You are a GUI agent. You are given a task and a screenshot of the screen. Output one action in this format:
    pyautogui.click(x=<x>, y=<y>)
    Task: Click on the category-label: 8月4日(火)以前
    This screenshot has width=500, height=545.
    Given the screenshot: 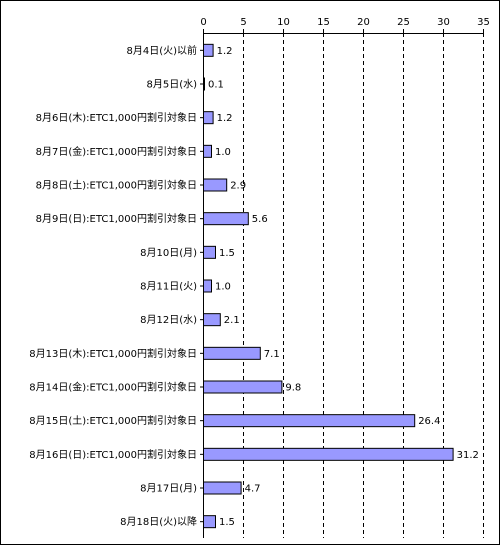 What is the action you would take?
    pyautogui.click(x=161, y=50)
    